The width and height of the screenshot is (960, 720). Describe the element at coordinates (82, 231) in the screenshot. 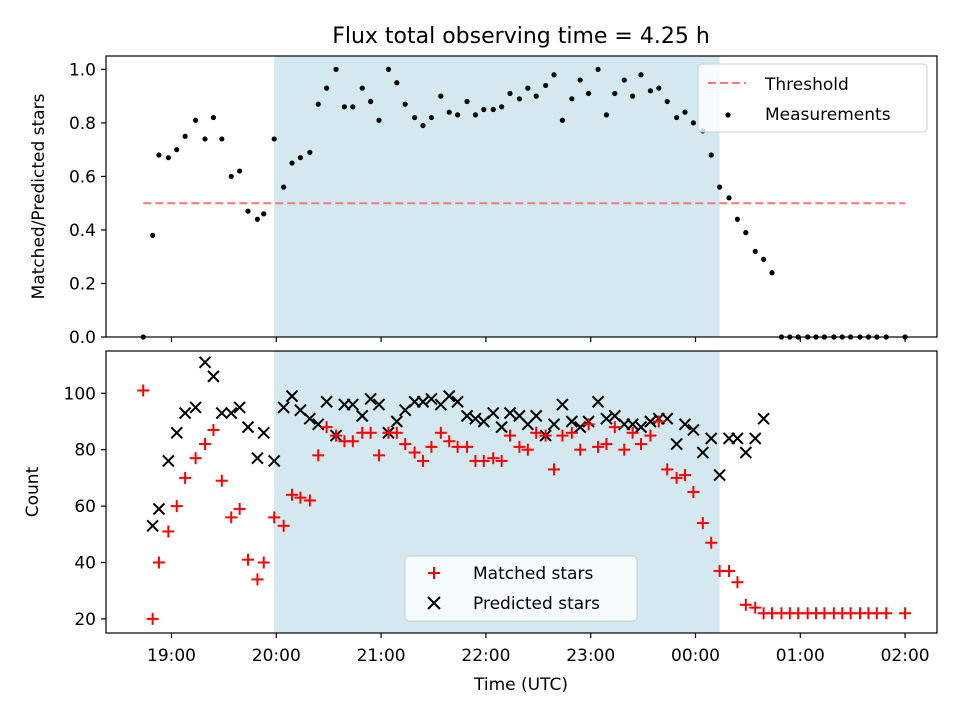

I see `y-tick-label: 0.4` at that location.